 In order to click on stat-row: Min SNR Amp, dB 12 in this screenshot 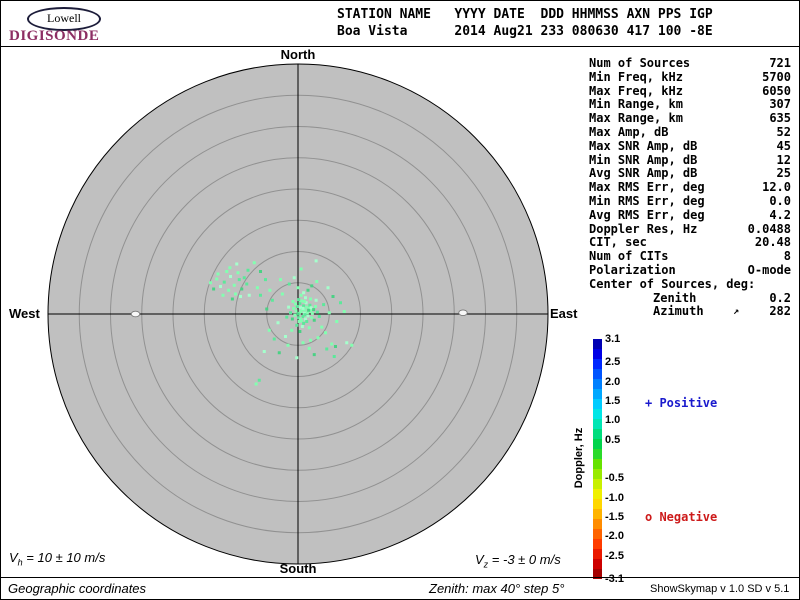, I will do `click(690, 160)`.